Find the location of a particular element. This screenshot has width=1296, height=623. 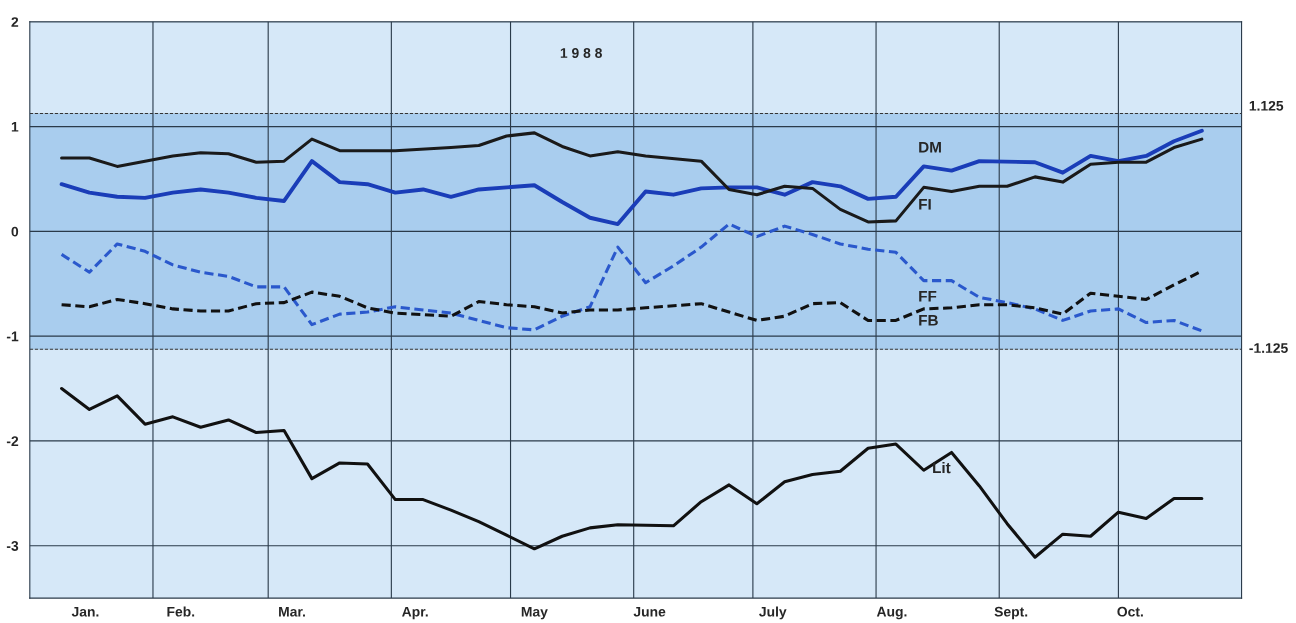

x-tick-label: June is located at coordinates (649, 611).